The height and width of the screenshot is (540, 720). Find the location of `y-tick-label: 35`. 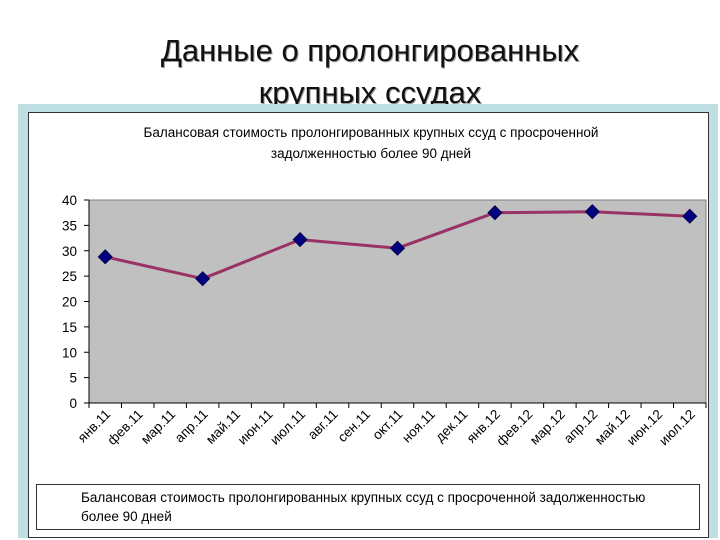

y-tick-label: 35 is located at coordinates (69, 225).